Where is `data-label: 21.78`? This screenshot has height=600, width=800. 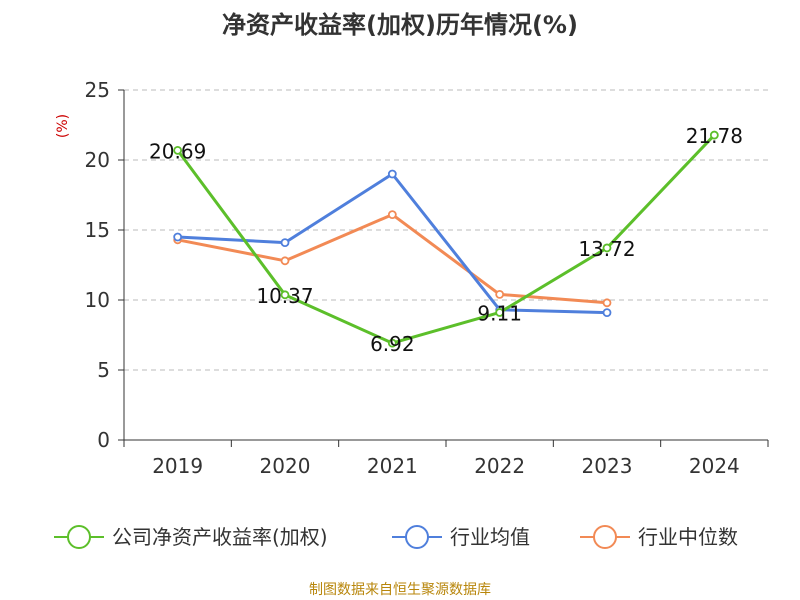 data-label: 21.78 is located at coordinates (714, 136).